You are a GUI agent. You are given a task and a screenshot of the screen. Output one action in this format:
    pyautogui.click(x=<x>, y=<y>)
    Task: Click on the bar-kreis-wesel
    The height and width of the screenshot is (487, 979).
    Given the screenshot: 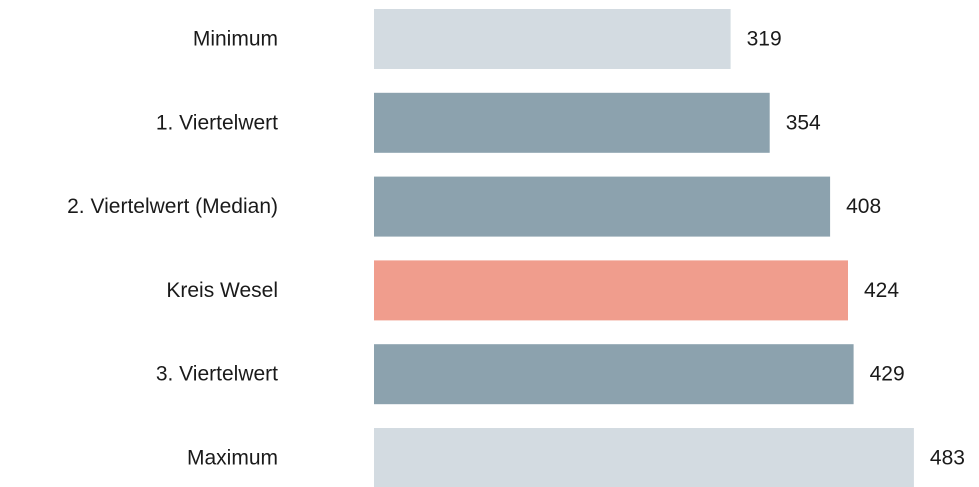 What is the action you would take?
    pyautogui.click(x=611, y=290)
    